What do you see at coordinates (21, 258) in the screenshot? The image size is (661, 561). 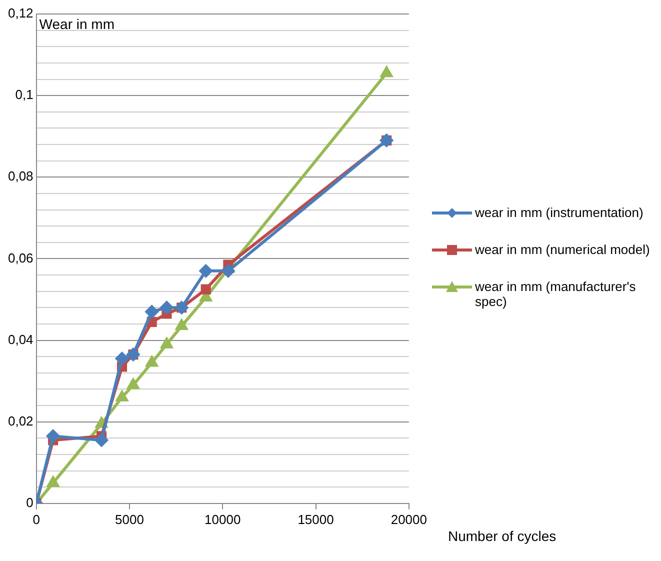 I see `y-tick-label: 0,06` at bounding box center [21, 258].